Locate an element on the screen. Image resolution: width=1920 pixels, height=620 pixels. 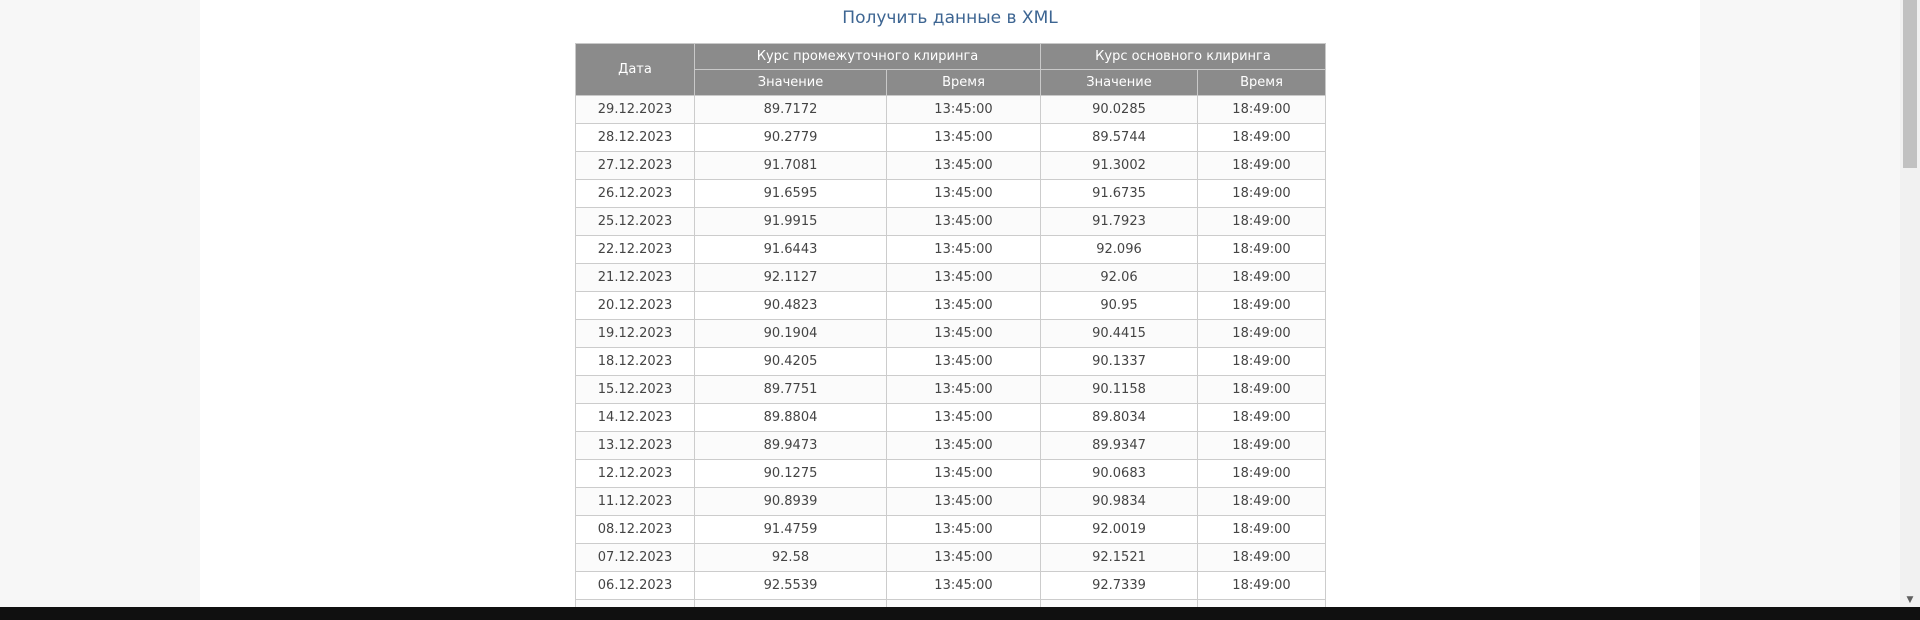
cell-main-value: 91.7923 is located at coordinates (1119, 221).